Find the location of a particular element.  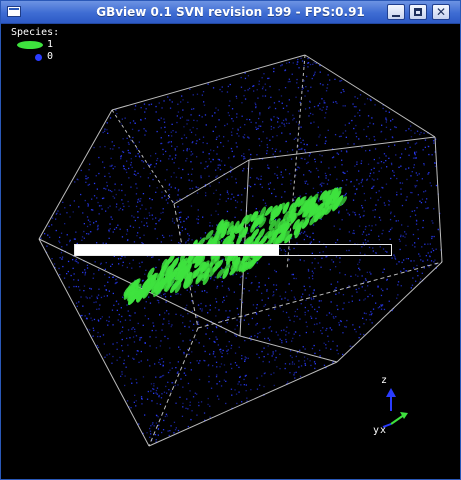

minimize-button is located at coordinates (396, 12).